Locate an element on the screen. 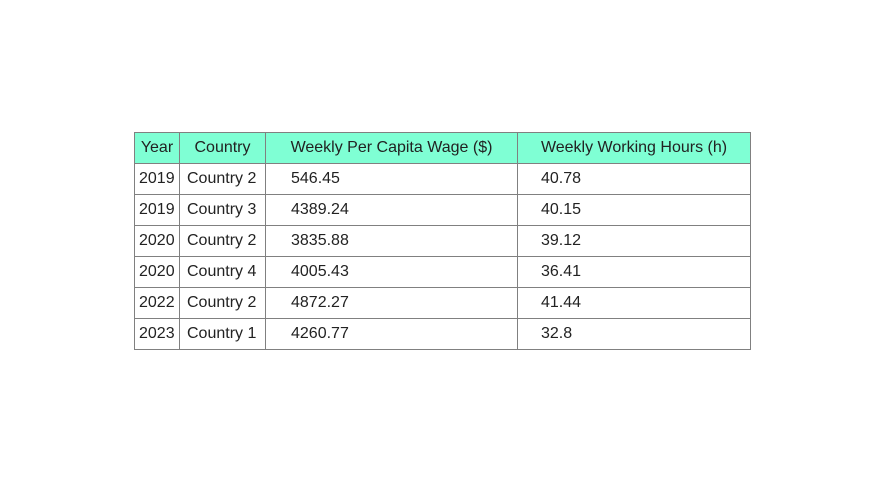  cell-year: 2023 is located at coordinates (157, 334).